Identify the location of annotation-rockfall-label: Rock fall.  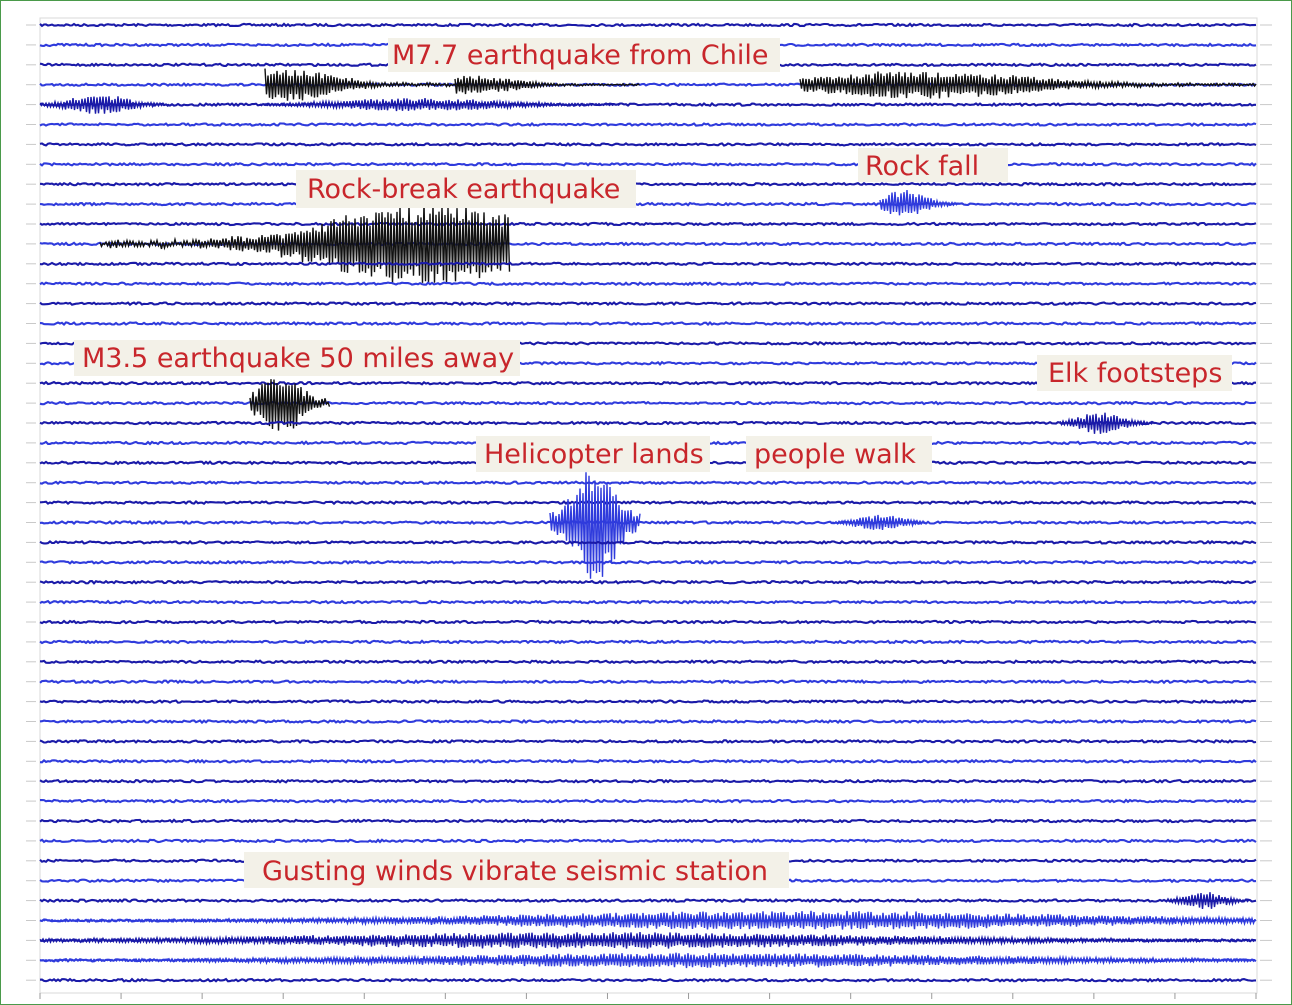
(922, 166).